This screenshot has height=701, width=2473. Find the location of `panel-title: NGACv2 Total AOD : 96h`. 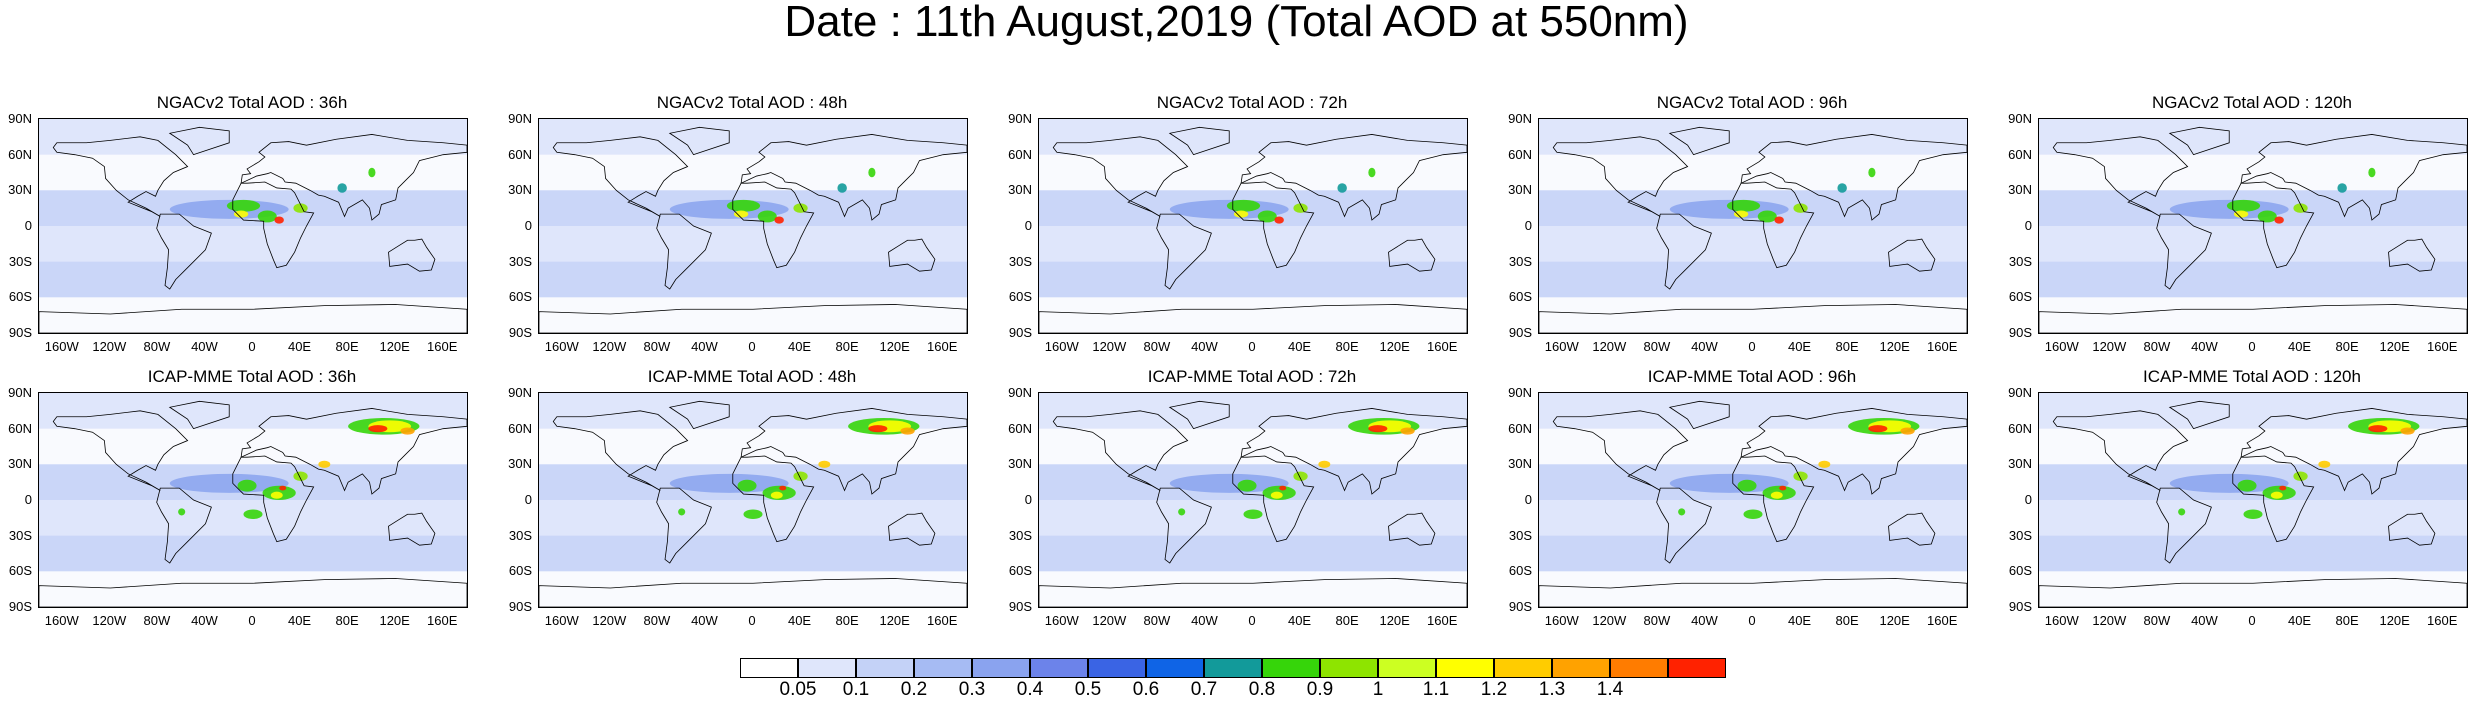

panel-title: NGACv2 Total AOD : 96h is located at coordinates (1752, 102).